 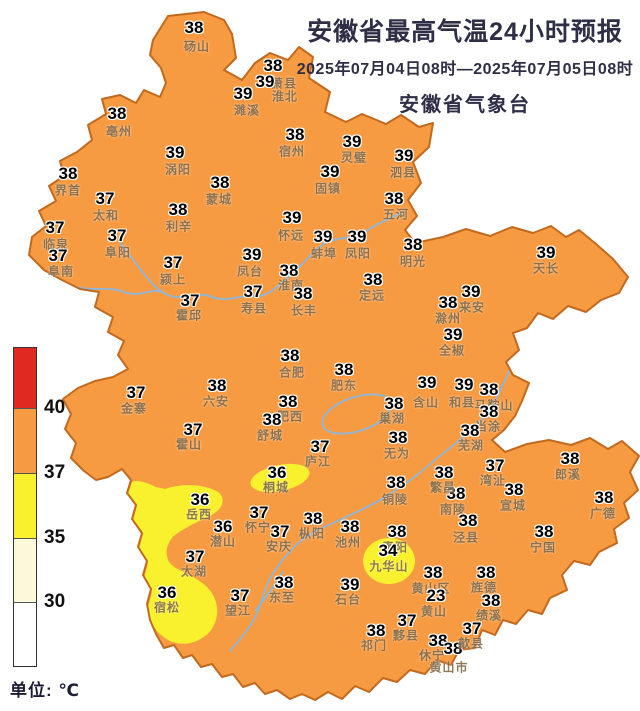 I want to click on station-name: 宁国, so click(x=543, y=547).